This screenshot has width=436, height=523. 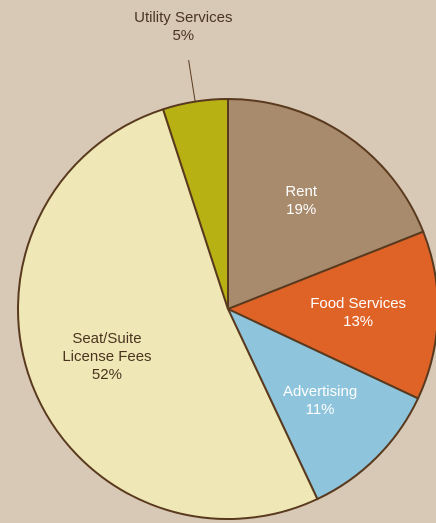 I want to click on slice-label: Utility Services 5%, so click(x=183, y=27).